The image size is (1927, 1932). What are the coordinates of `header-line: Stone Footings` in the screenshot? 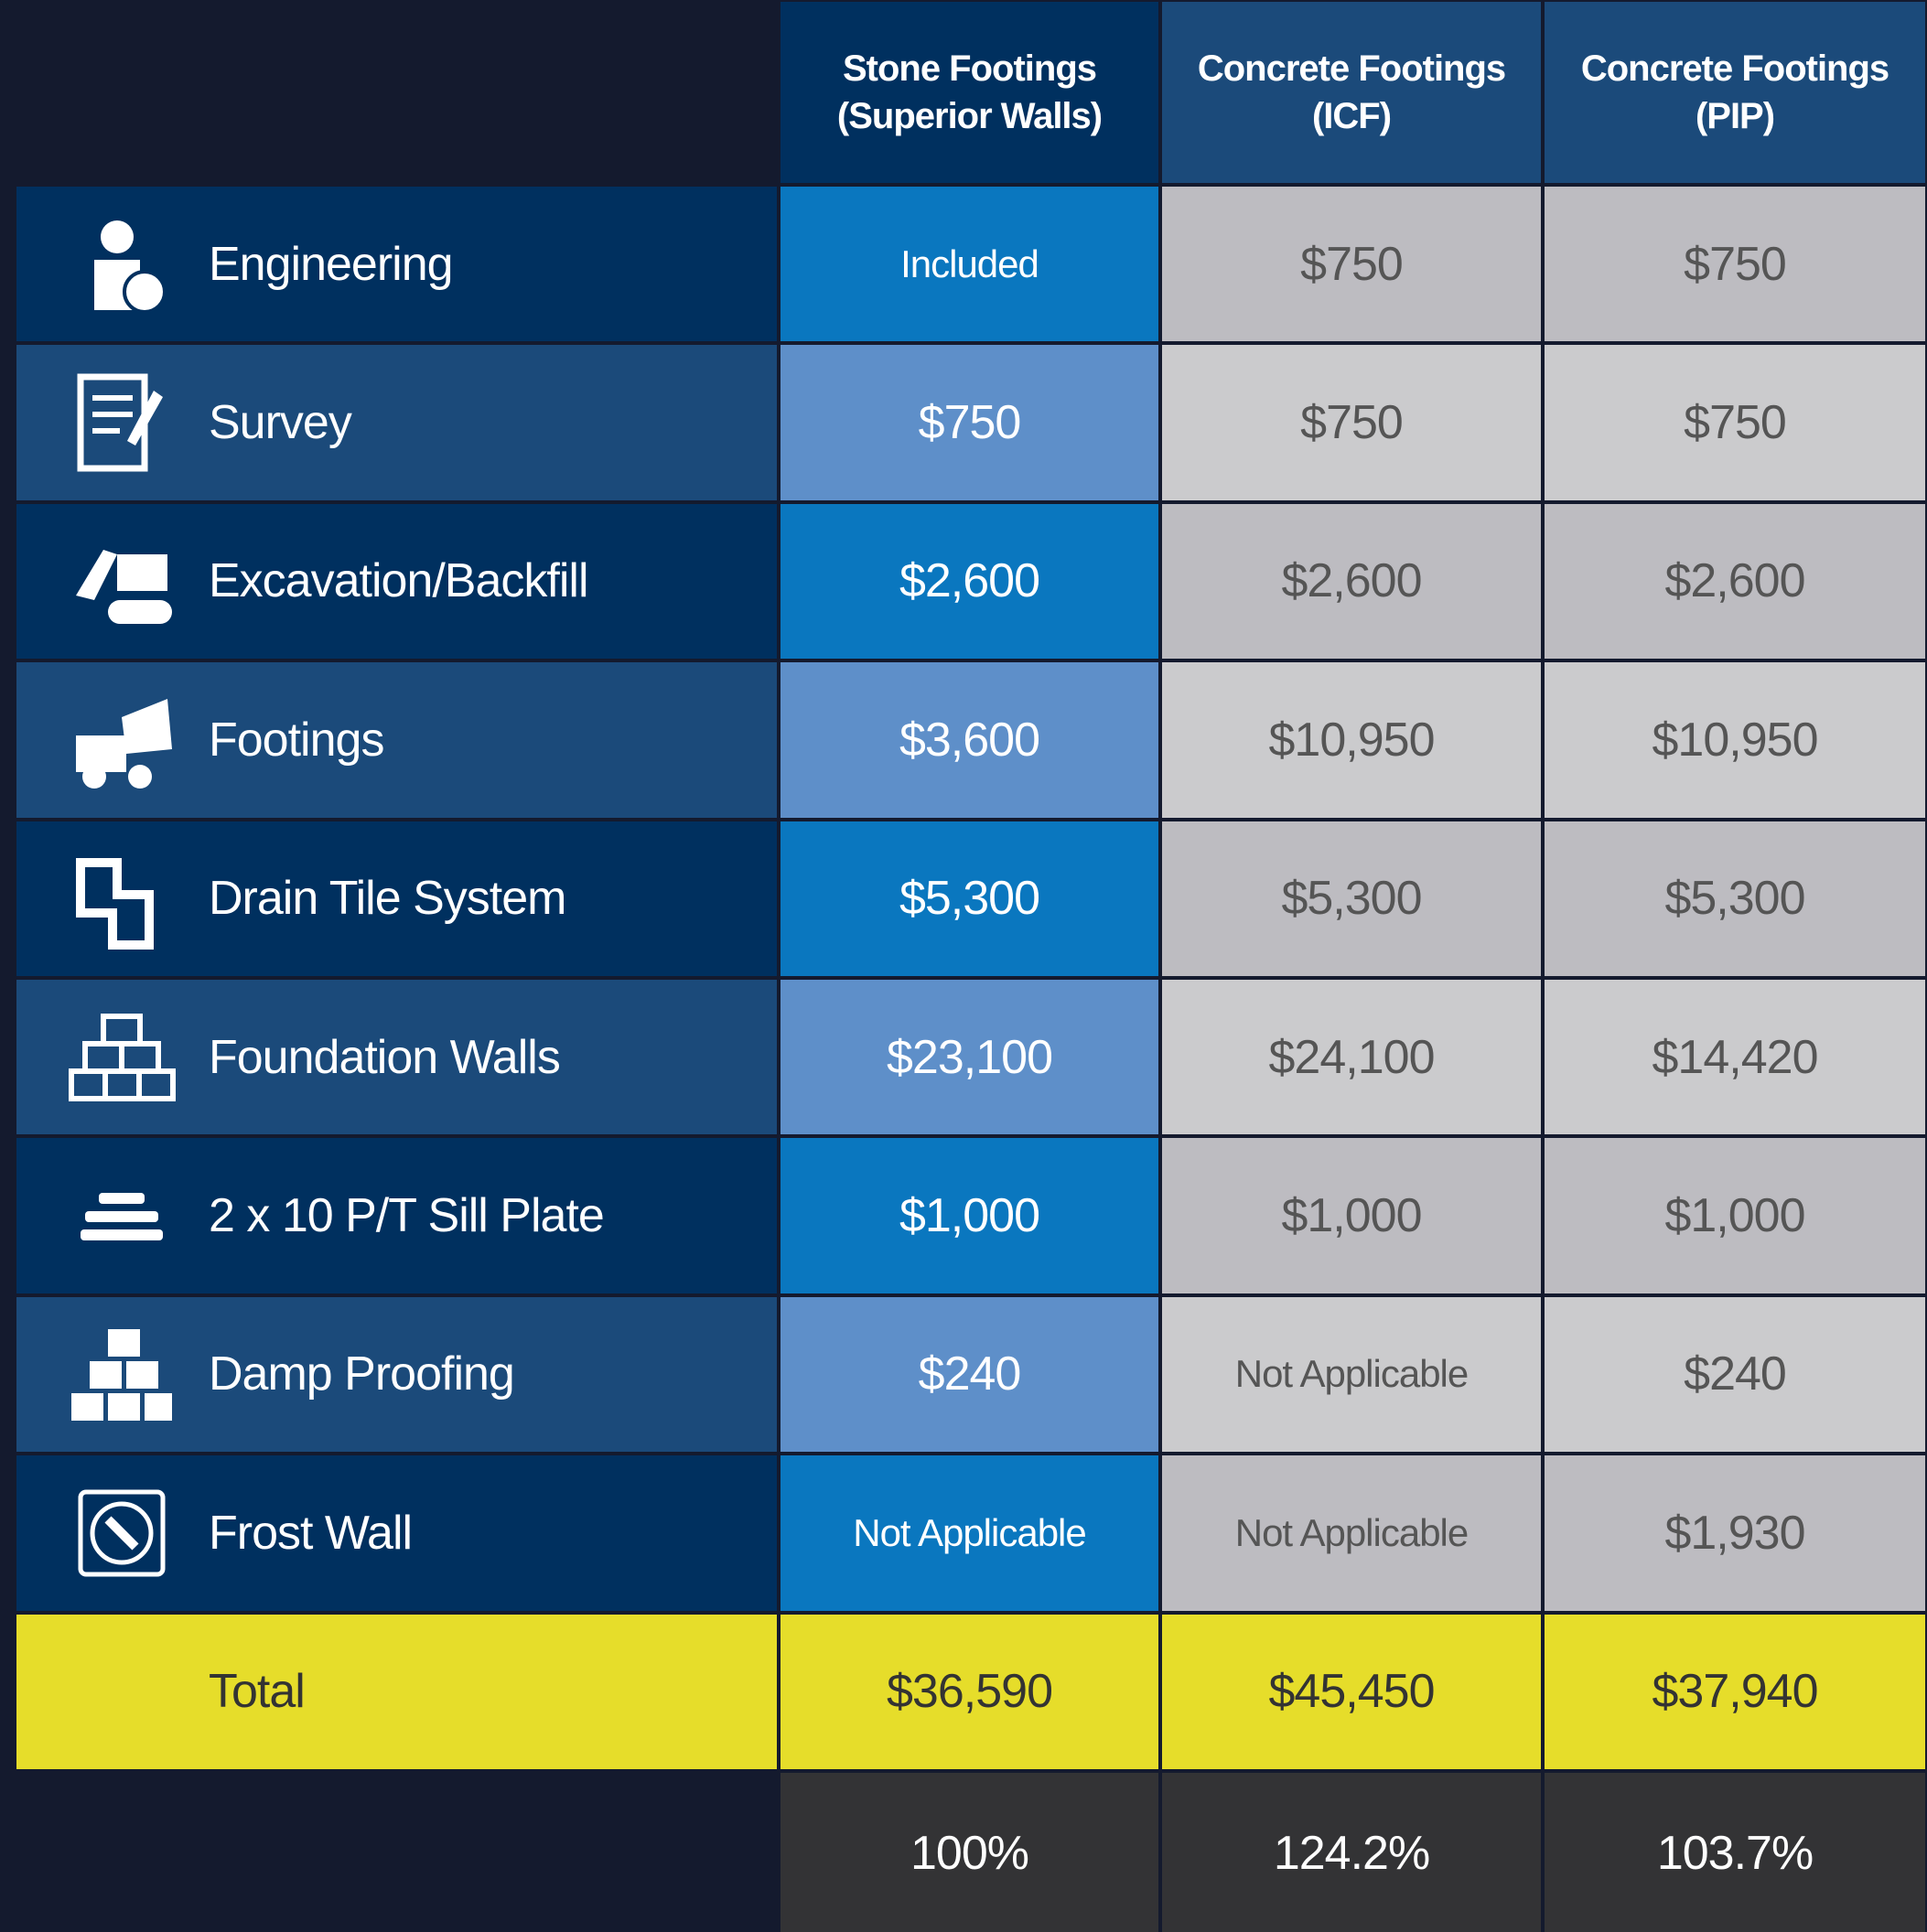 It's located at (969, 69).